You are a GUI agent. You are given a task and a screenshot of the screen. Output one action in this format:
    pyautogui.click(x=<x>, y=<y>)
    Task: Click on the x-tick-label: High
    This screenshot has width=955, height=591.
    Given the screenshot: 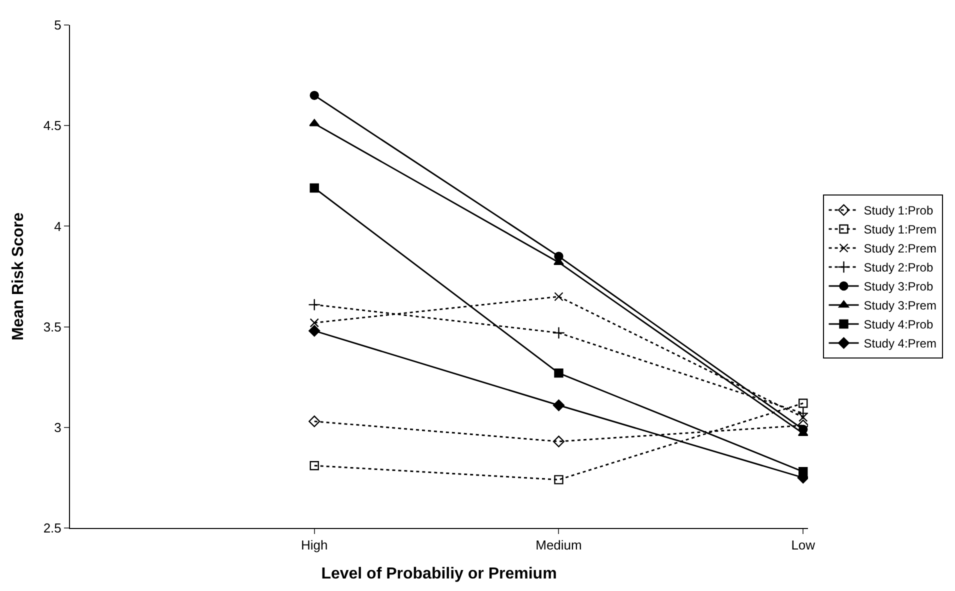 What is the action you would take?
    pyautogui.click(x=314, y=545)
    